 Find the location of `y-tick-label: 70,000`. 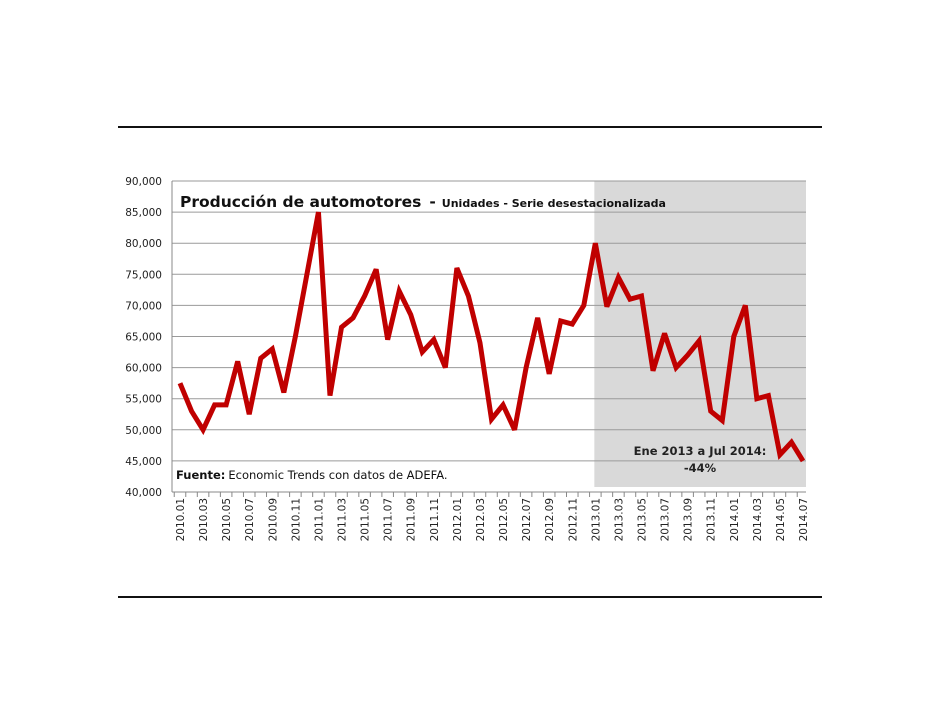

y-tick-label: 70,000 is located at coordinates (143, 306).